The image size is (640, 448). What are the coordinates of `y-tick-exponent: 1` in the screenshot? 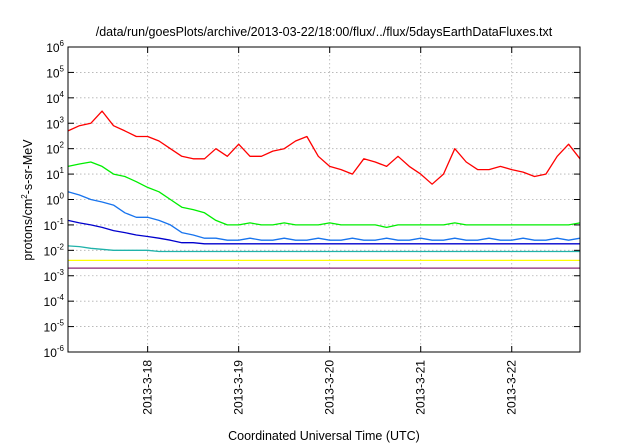 It's located at (62, 170).